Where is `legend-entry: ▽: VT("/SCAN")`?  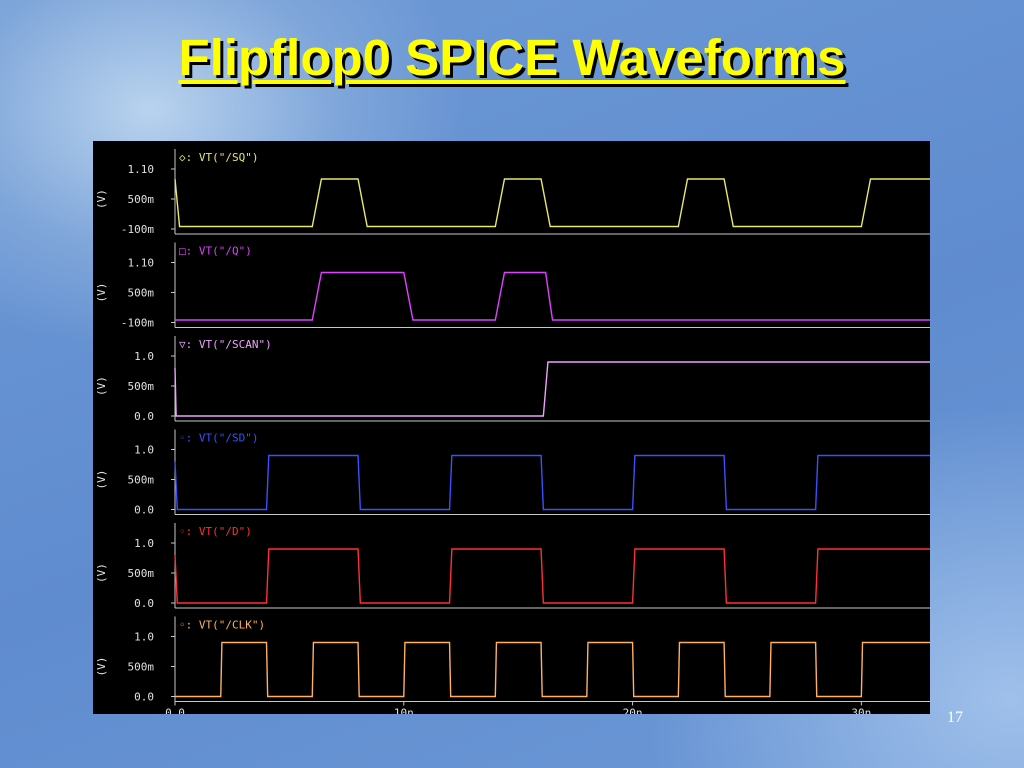 legend-entry: ▽: VT("/SCAN") is located at coordinates (225, 344).